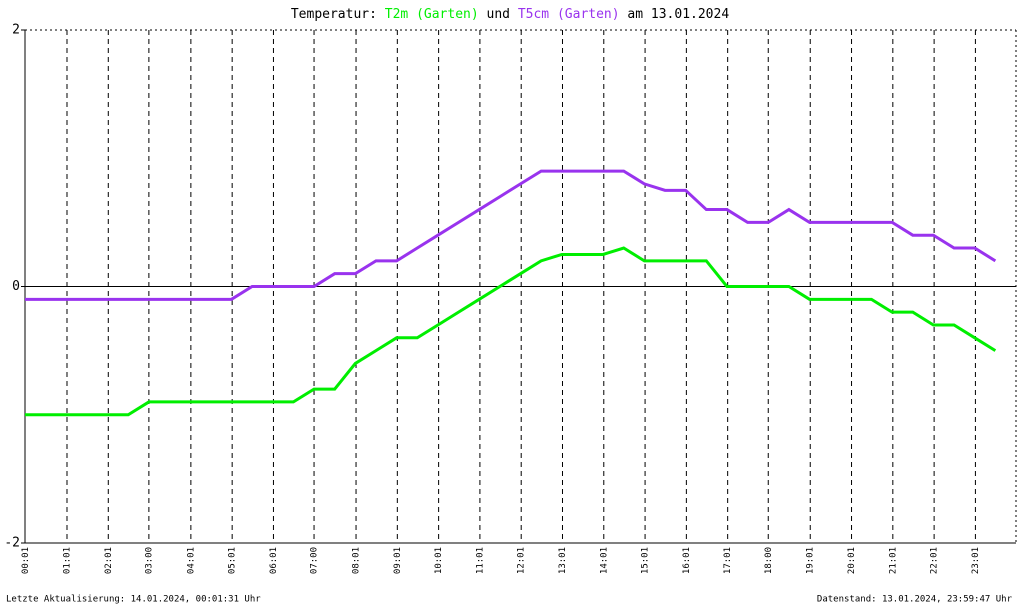 Image resolution: width=1020 pixels, height=606 pixels. I want to click on x-tick-label: 16:01, so click(687, 560).